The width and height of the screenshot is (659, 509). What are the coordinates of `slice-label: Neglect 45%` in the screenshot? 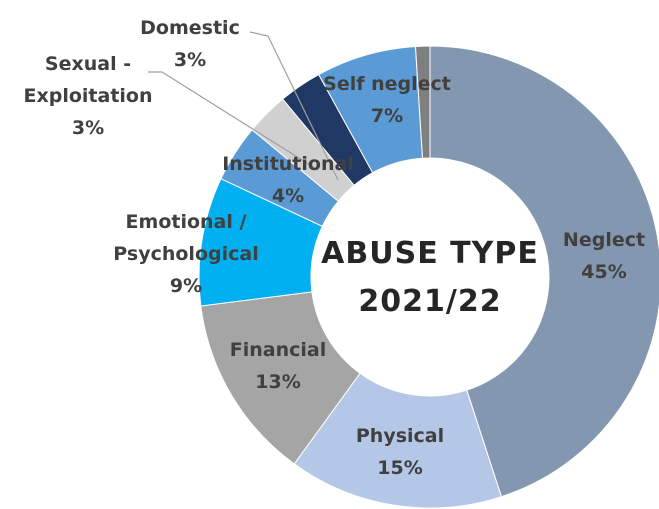 It's located at (604, 256).